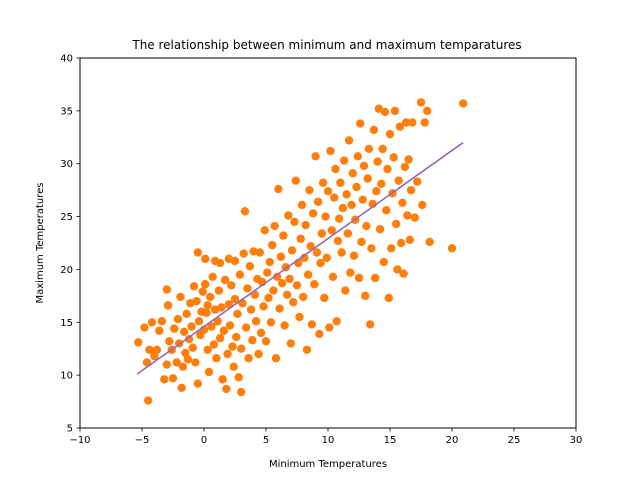  What do you see at coordinates (79, 440) in the screenshot?
I see `x-tick-label: −10` at bounding box center [79, 440].